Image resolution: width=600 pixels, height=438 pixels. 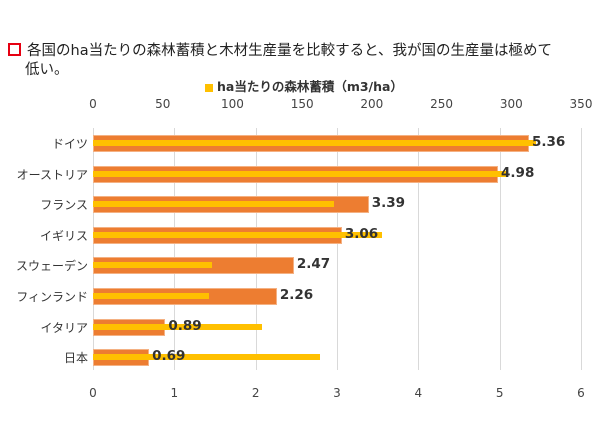 I want to click on bottom-axis-tick: 1, so click(x=174, y=393).